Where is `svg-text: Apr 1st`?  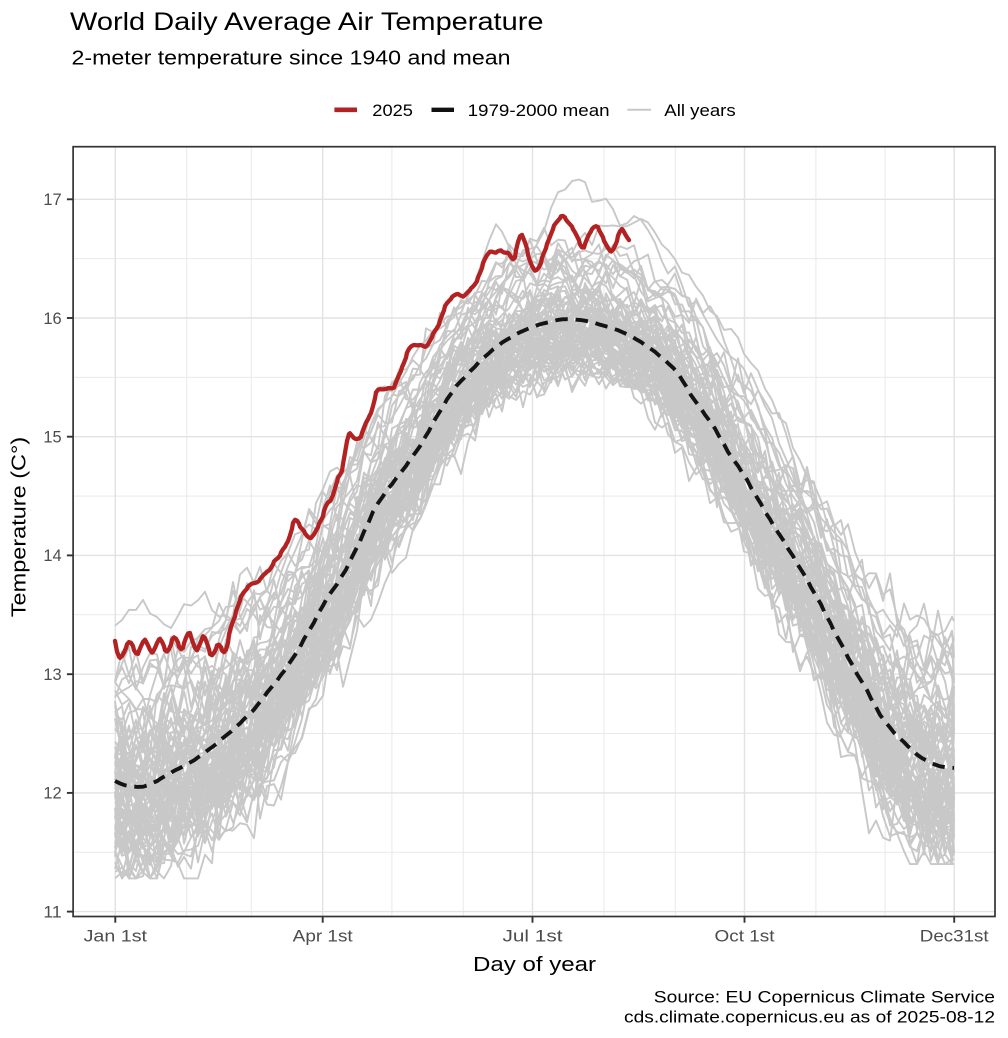
svg-text: Apr 1st is located at coordinates (323, 936).